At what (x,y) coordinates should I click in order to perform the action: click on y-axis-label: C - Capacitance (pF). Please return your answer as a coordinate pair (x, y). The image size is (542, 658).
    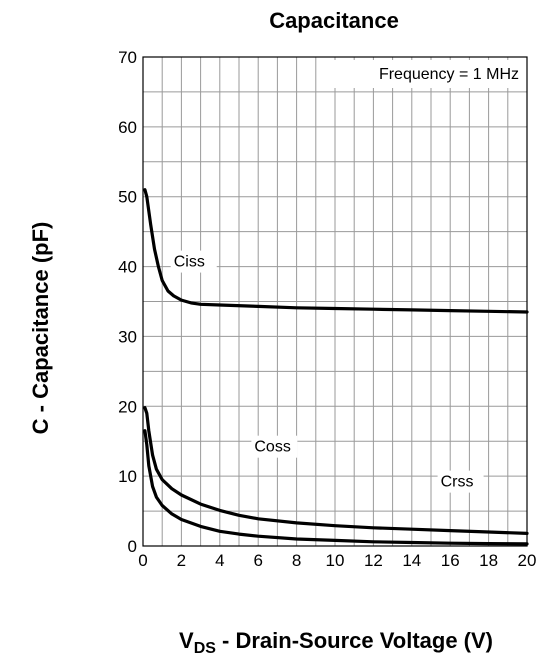
    Looking at the image, I should click on (40, 328).